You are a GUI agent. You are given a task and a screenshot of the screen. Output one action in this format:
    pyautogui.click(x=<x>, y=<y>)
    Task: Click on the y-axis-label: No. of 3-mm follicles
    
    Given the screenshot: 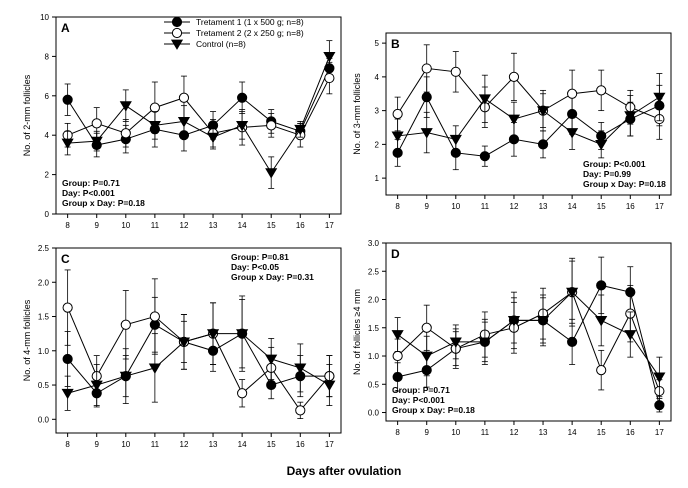 What is the action you would take?
    pyautogui.click(x=357, y=114)
    